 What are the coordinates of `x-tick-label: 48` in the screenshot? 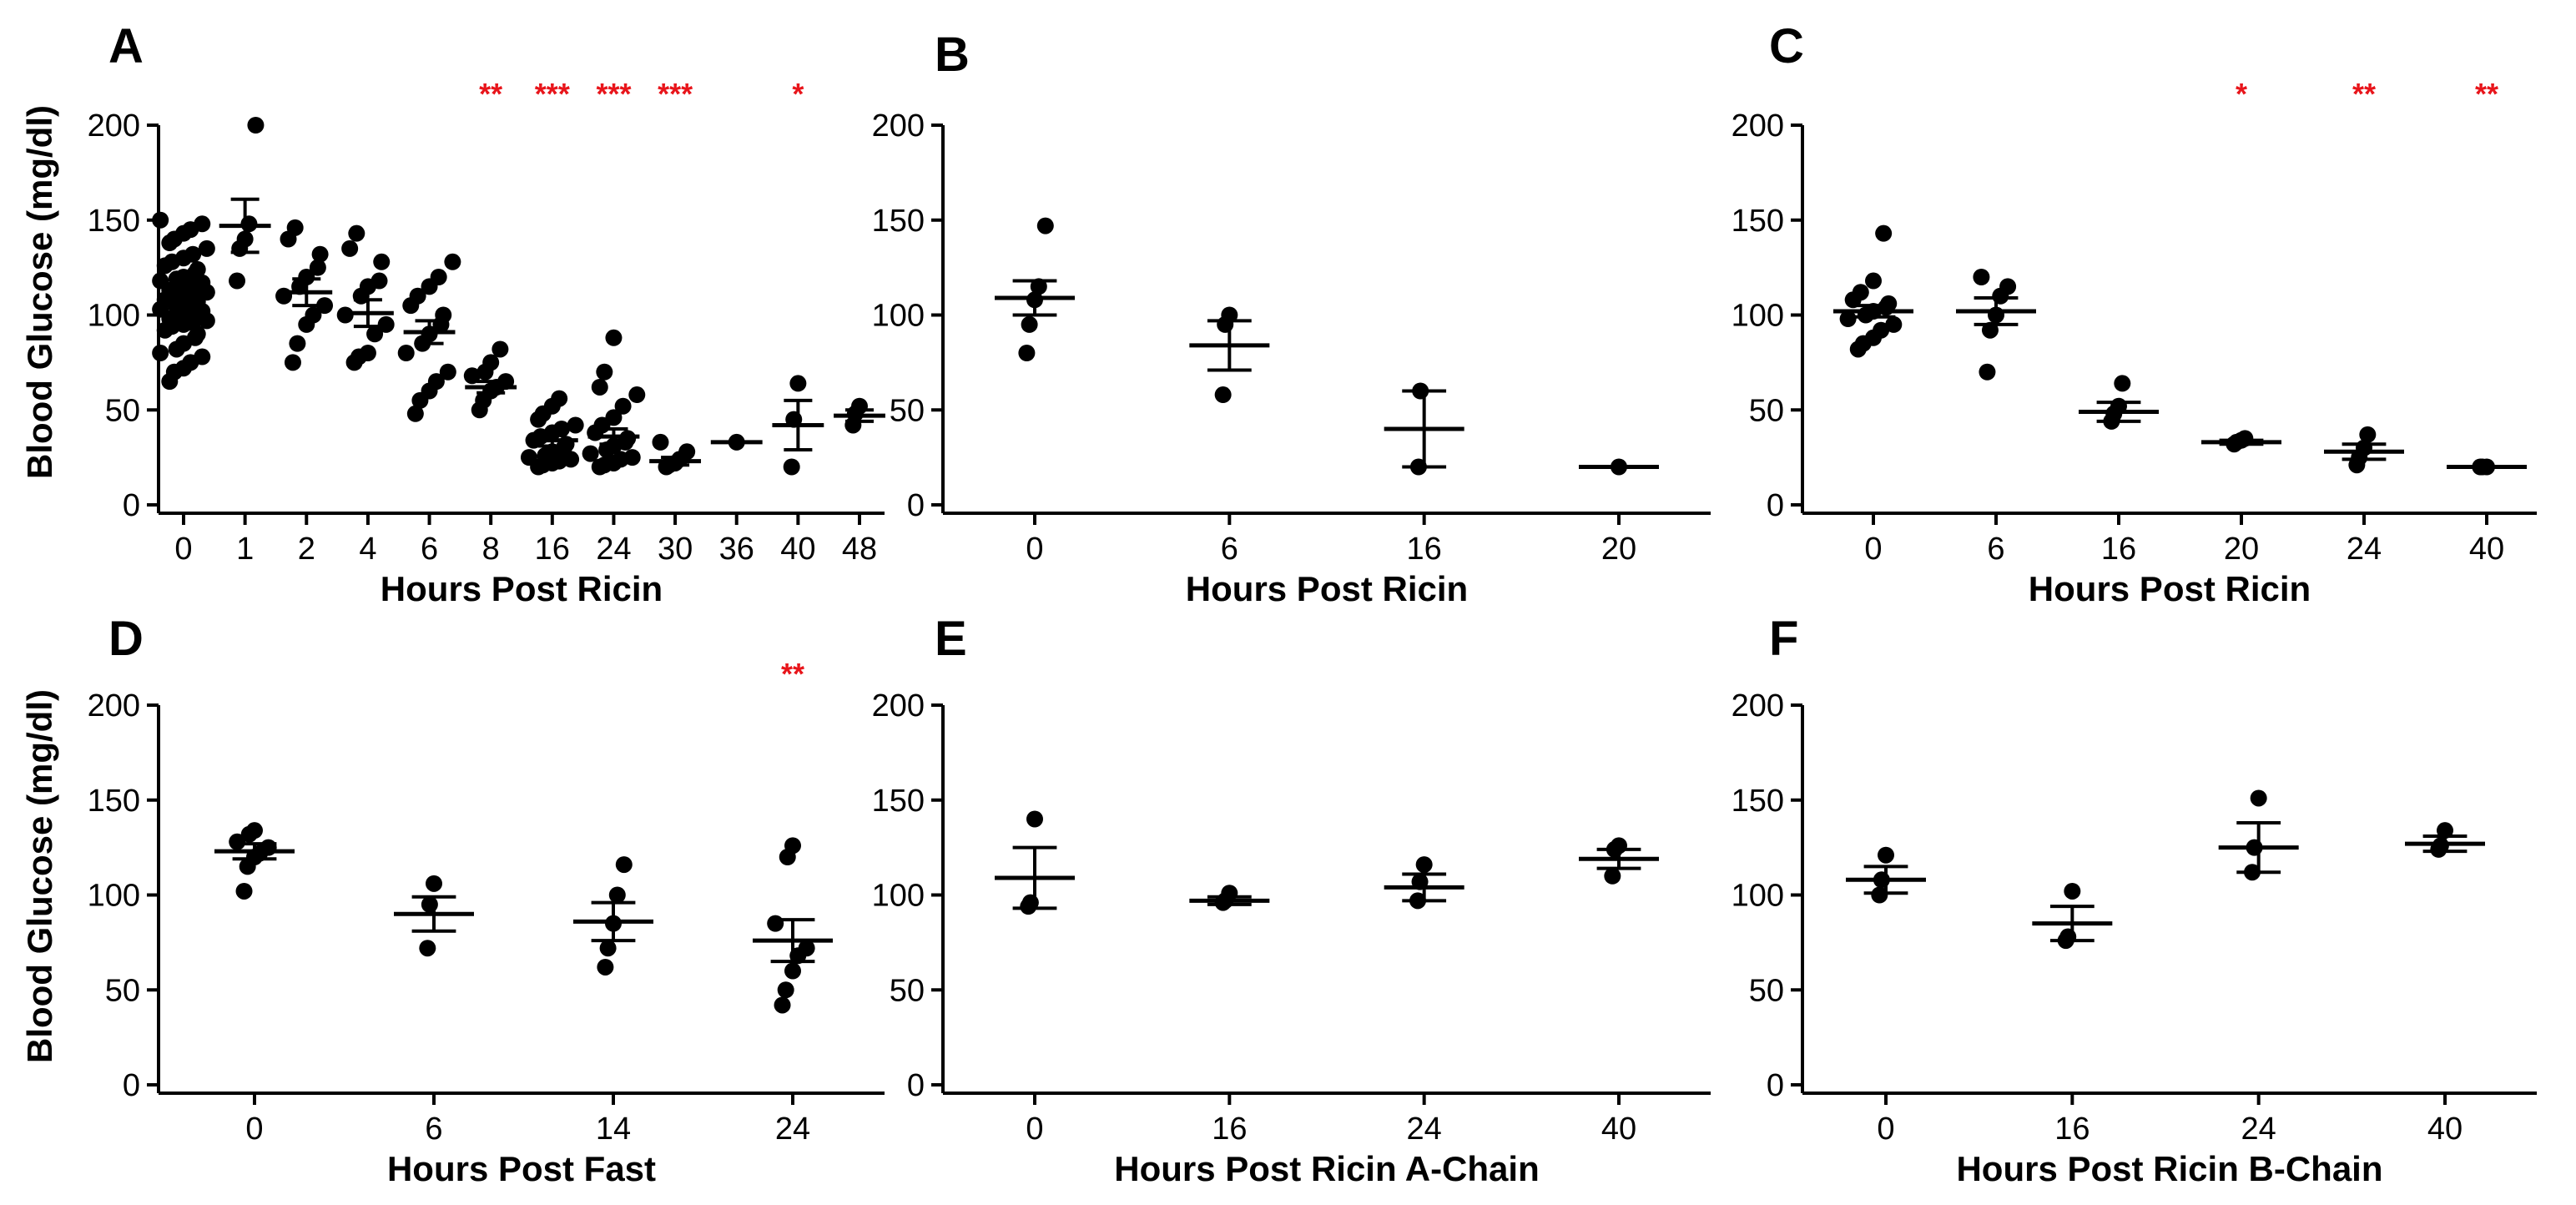 It's located at (859, 549).